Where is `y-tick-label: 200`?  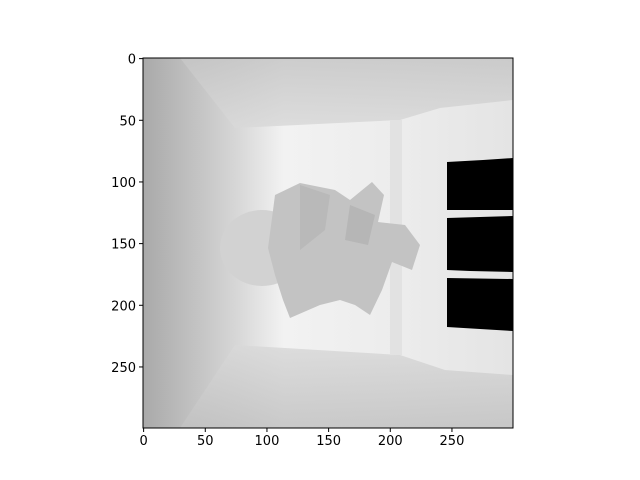
y-tick-label: 200 is located at coordinates (123, 306).